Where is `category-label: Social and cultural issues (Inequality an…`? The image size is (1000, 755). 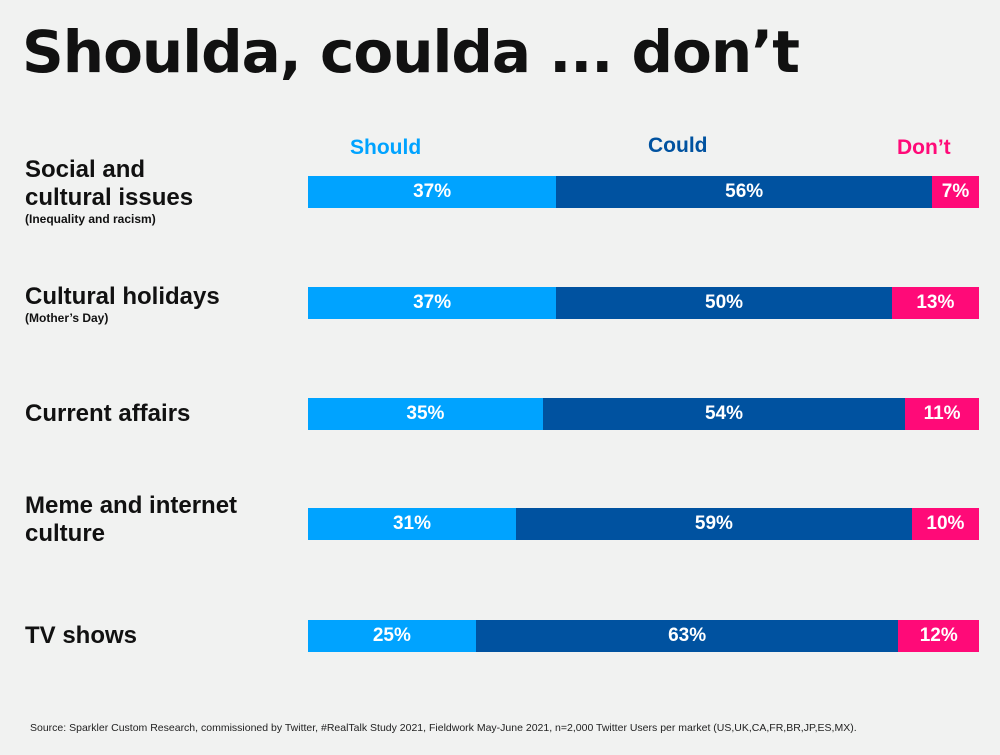 category-label: Social and cultural issues (Inequality an… is located at coordinates (125, 191).